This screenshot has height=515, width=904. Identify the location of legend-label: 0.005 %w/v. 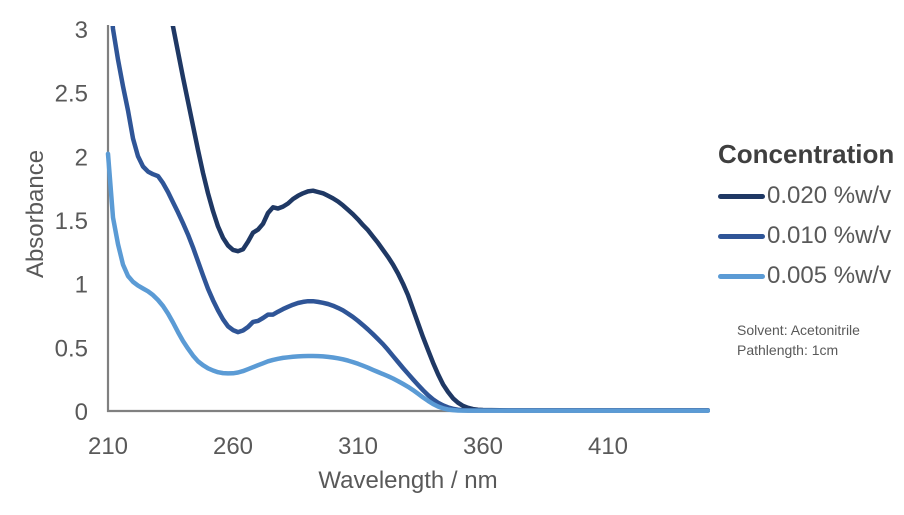
(829, 275).